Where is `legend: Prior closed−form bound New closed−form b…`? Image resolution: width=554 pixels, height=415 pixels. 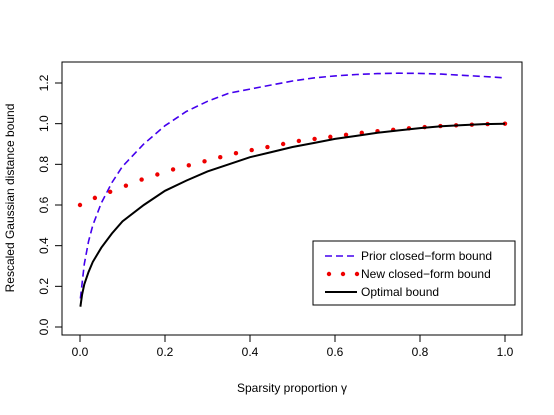
legend: Prior closed−form bound New closed−form b… is located at coordinates (414, 273).